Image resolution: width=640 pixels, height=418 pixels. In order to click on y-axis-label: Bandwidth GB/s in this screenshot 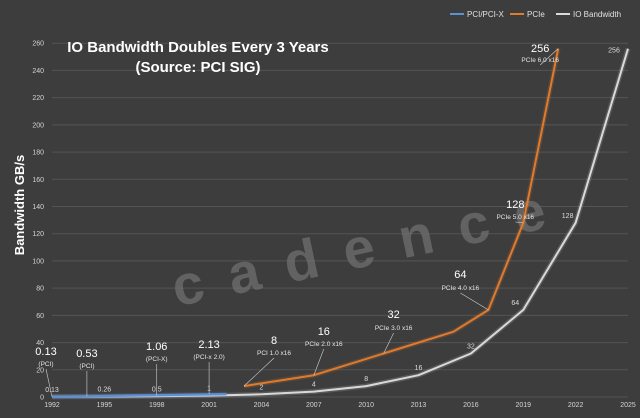, I will do `click(19, 205)`.